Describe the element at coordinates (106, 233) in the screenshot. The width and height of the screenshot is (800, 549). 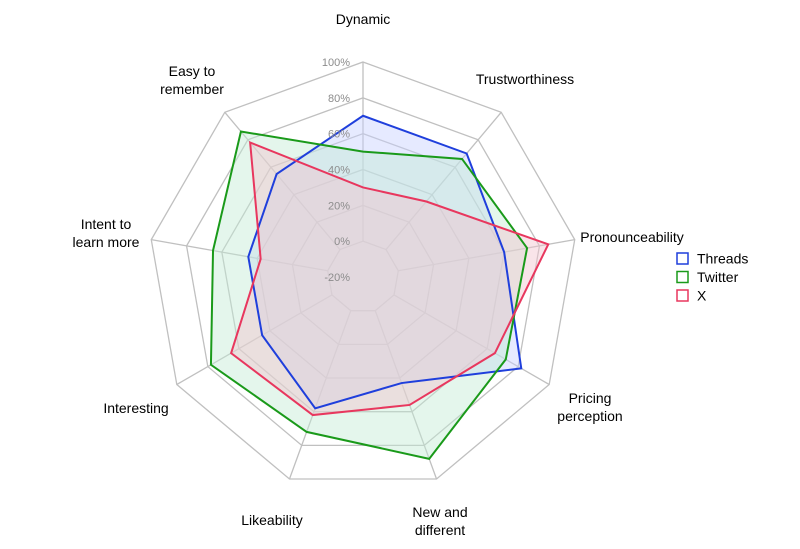
I see `axis-label: Intent to learn more` at that location.